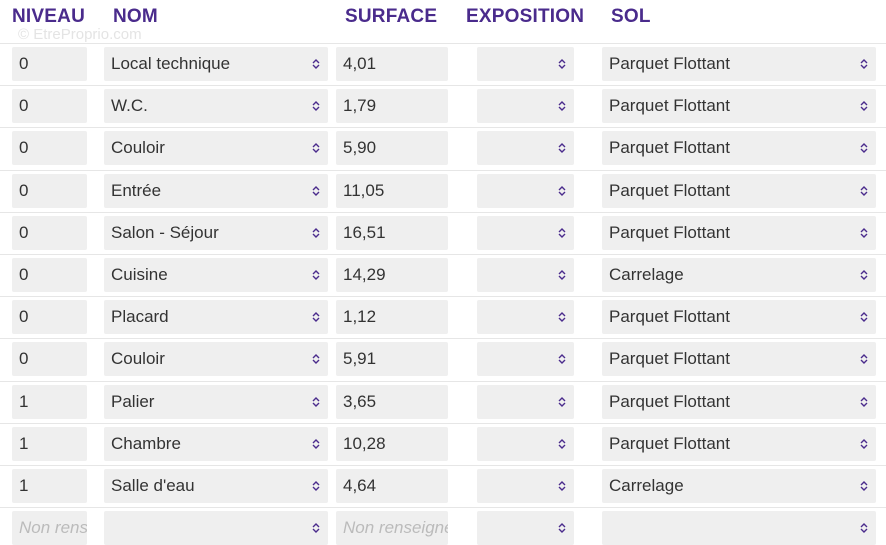 The width and height of the screenshot is (886, 545). I want to click on input: 5,90, so click(392, 148).